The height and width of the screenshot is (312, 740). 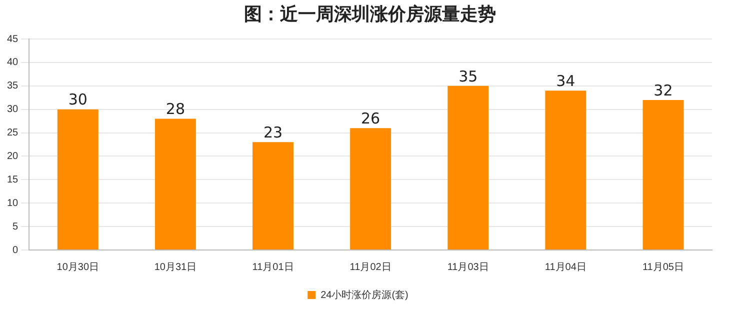 I want to click on y-tick-label: 45, so click(x=13, y=39).